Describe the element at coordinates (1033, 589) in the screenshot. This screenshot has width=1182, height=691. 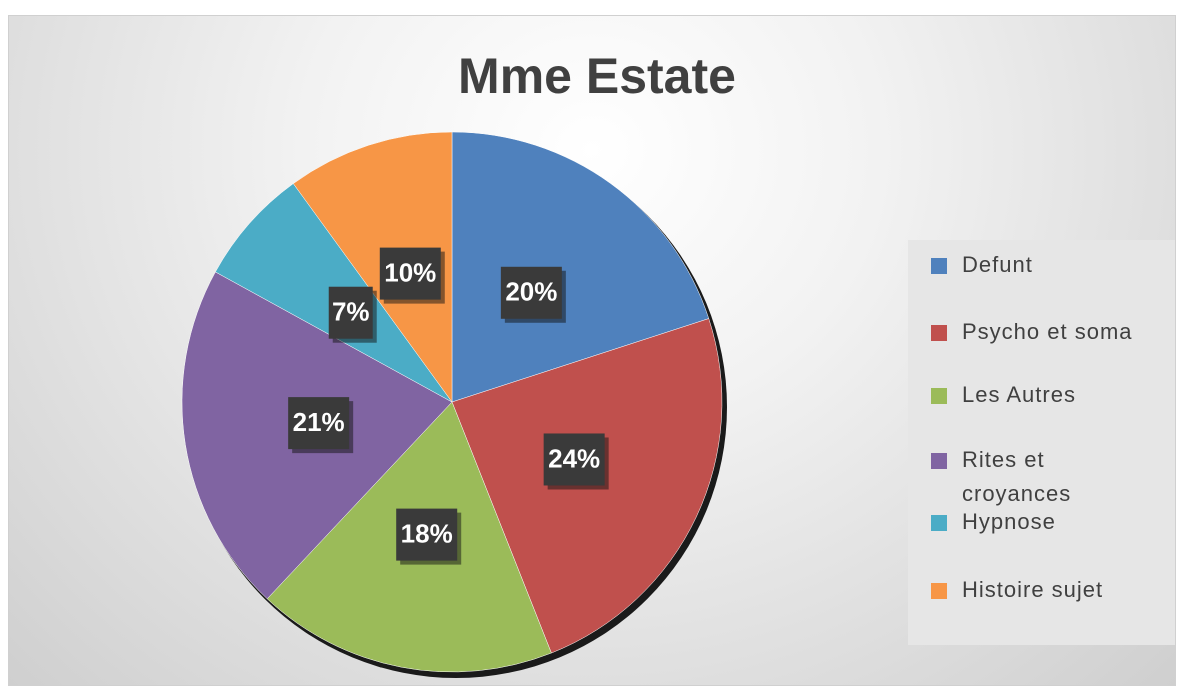
I see `legend-label: Histoire sujet` at that location.